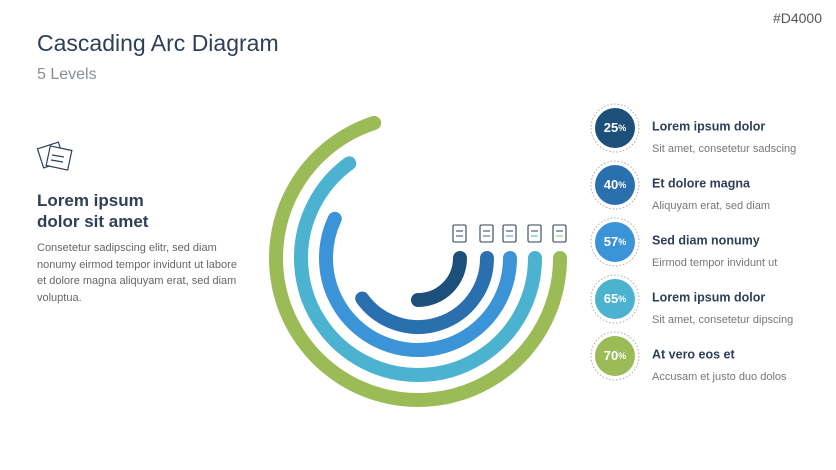  What do you see at coordinates (722, 320) in the screenshot?
I see `level-text: Sit amet, consetetur dipscing` at bounding box center [722, 320].